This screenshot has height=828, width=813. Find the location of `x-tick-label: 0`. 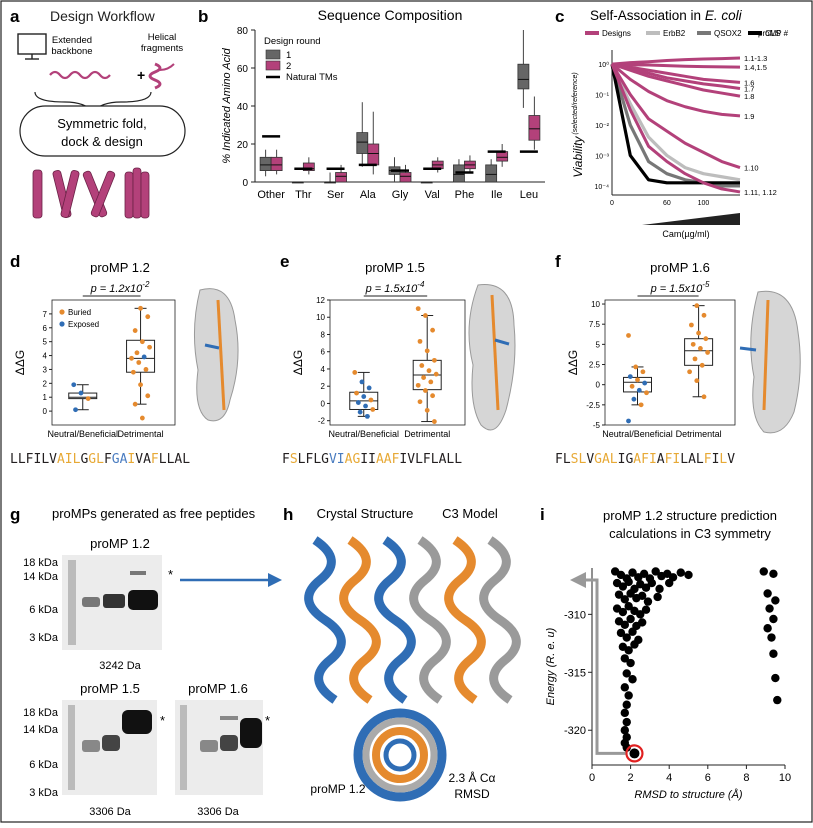

x-tick-label: 0 is located at coordinates (612, 203).